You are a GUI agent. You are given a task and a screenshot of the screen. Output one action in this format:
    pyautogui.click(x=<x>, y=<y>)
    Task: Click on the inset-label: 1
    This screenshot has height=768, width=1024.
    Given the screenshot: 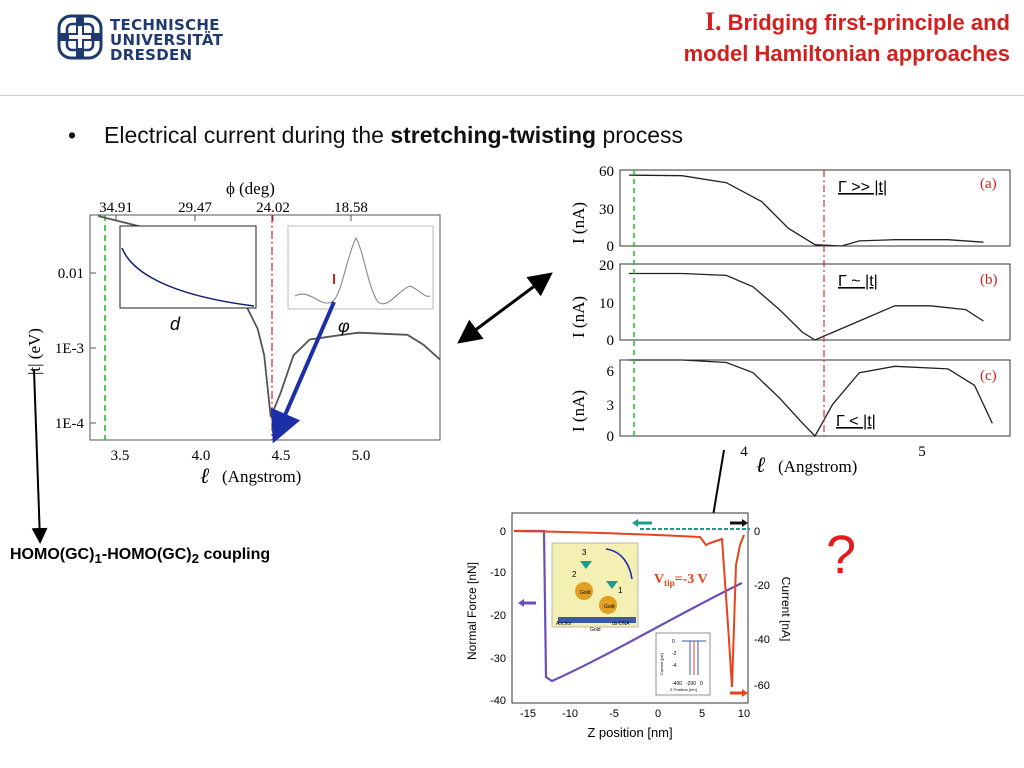 What is the action you would take?
    pyautogui.click(x=620, y=590)
    